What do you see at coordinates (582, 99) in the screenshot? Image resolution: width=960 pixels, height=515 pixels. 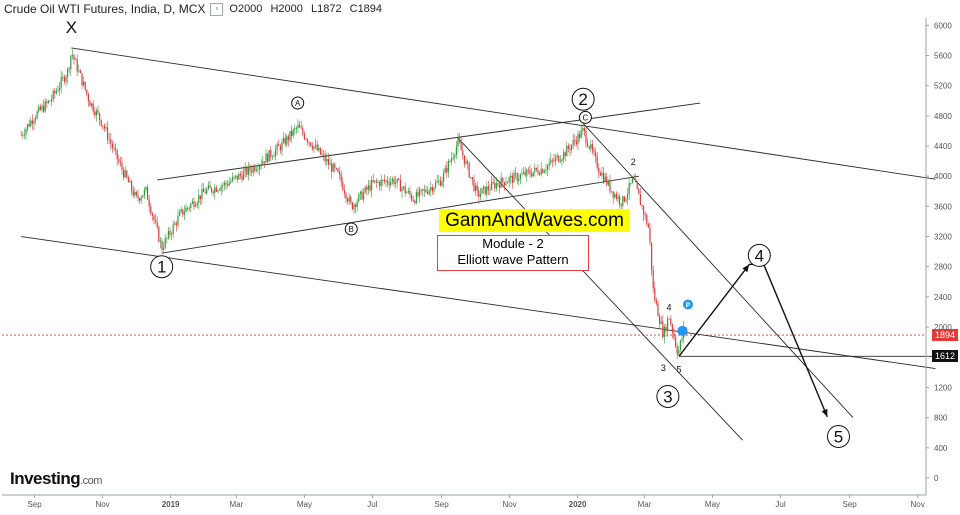 I see `wave-label: 2` at bounding box center [582, 99].